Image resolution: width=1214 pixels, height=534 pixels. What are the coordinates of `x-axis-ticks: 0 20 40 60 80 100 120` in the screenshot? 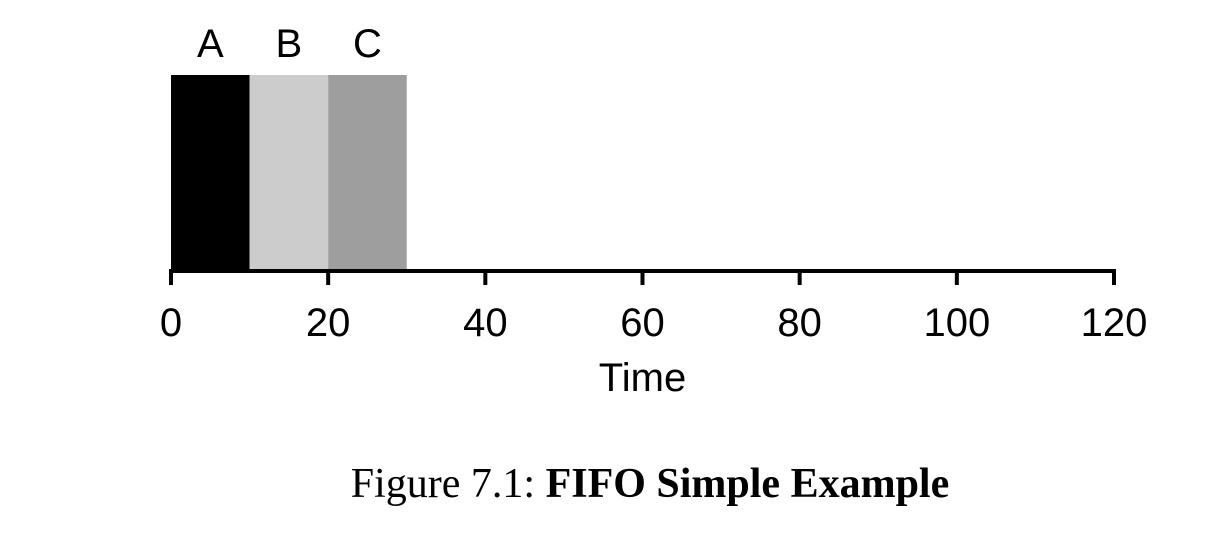 It's located at (654, 308).